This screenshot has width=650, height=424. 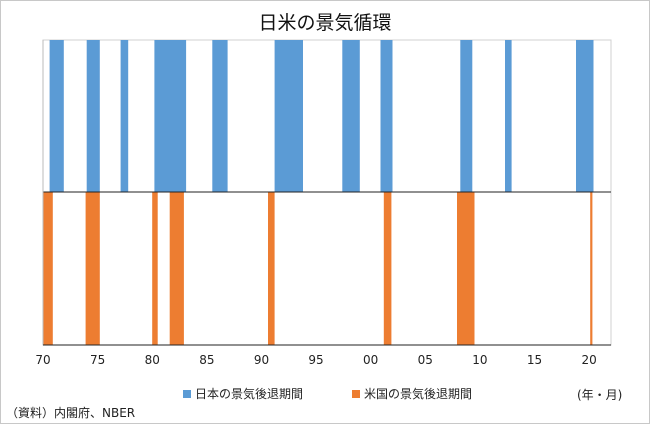 What do you see at coordinates (152, 360) in the screenshot?
I see `x-tick-label-80: 80` at bounding box center [152, 360].